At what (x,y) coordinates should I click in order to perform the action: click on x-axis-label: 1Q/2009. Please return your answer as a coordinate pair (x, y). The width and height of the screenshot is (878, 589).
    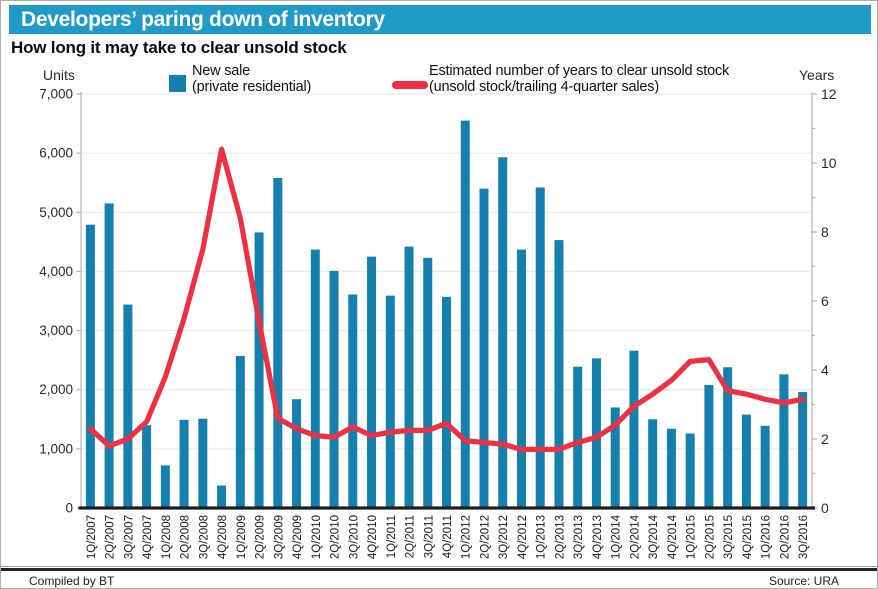
    Looking at the image, I should click on (242, 537).